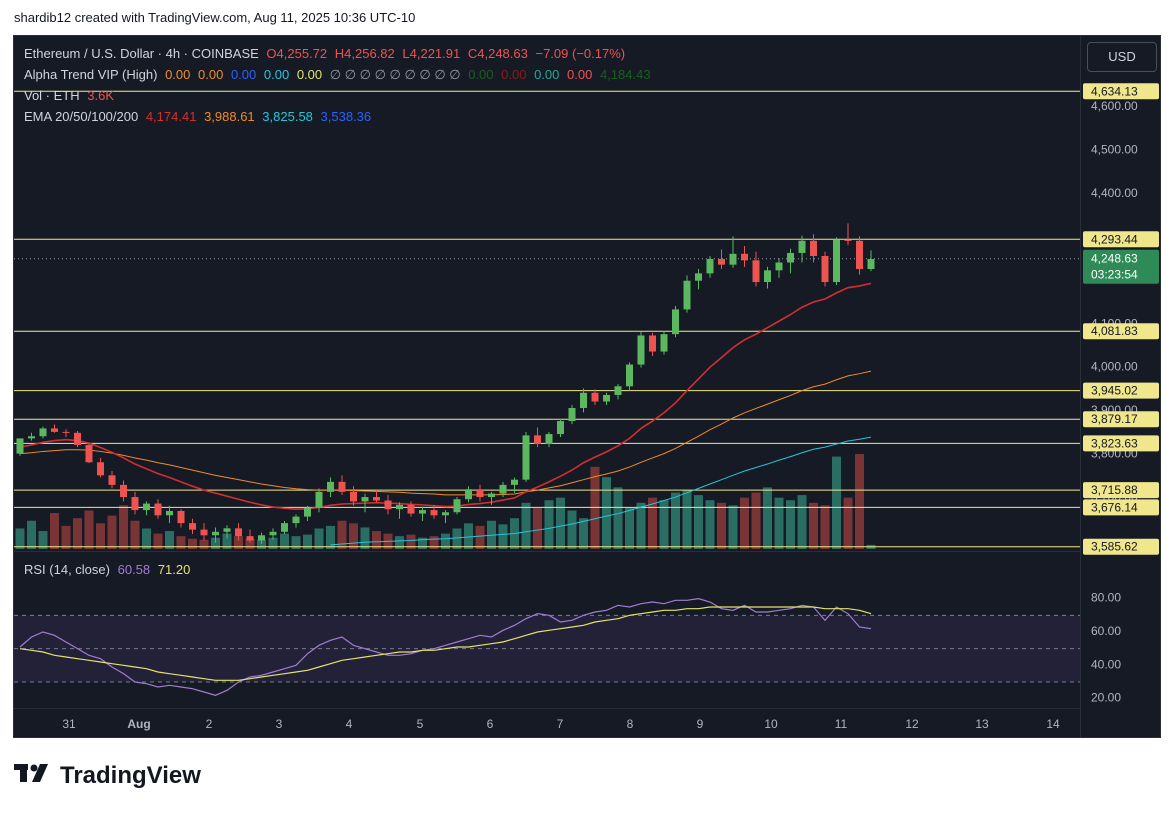  I want to click on close-value: C4,248.63, so click(497, 53).